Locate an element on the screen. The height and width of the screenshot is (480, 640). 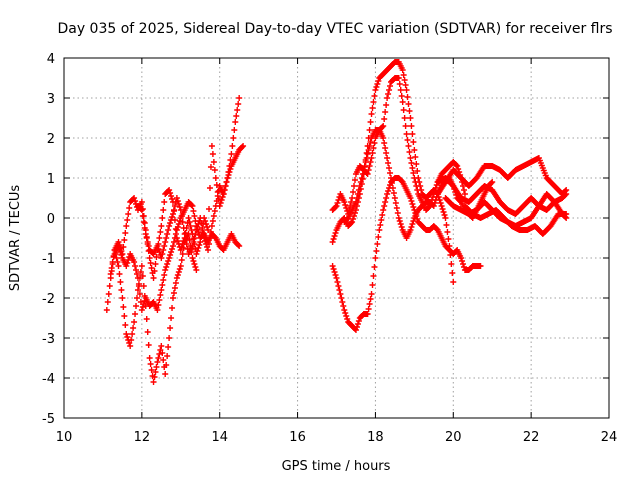
x-tick-label-16: 16 is located at coordinates (297, 437).